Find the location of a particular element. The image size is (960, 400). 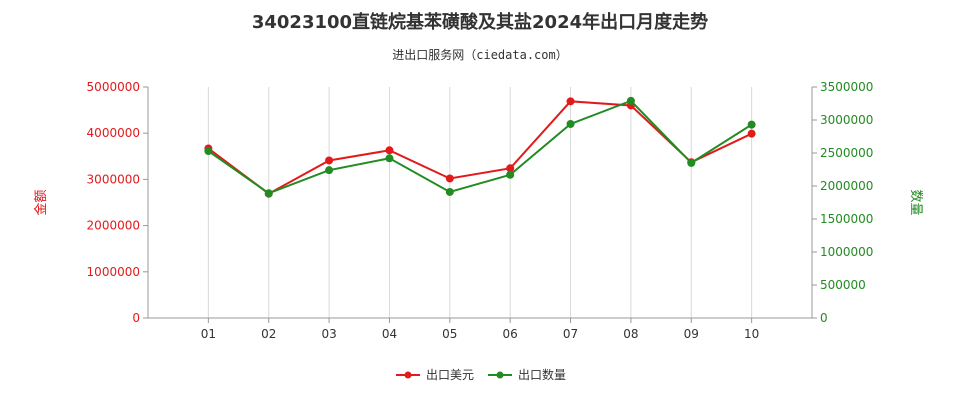

y-right-tick-label: 2500000 is located at coordinates (846, 153).